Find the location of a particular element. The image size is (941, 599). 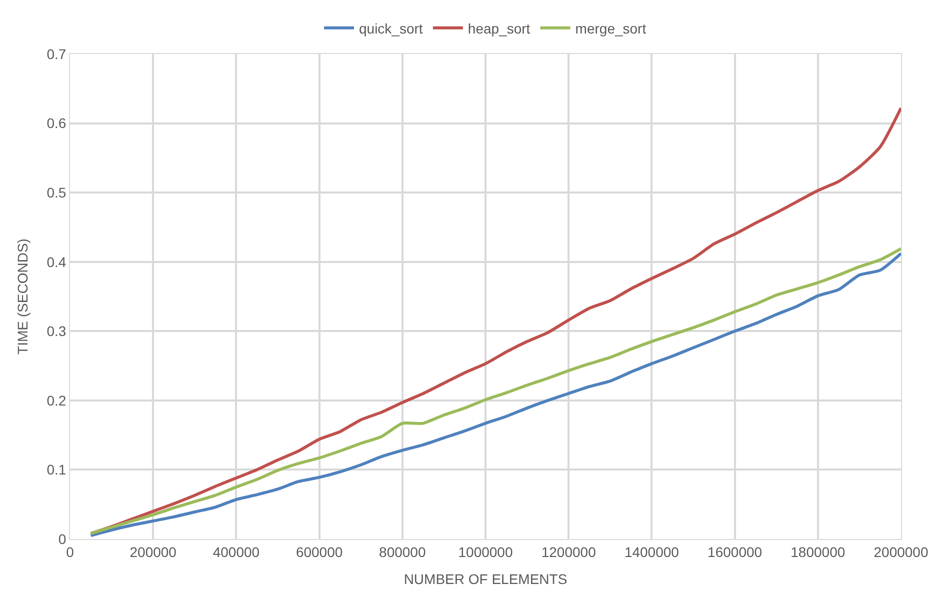

x-tick-label: 2000000 is located at coordinates (901, 552).